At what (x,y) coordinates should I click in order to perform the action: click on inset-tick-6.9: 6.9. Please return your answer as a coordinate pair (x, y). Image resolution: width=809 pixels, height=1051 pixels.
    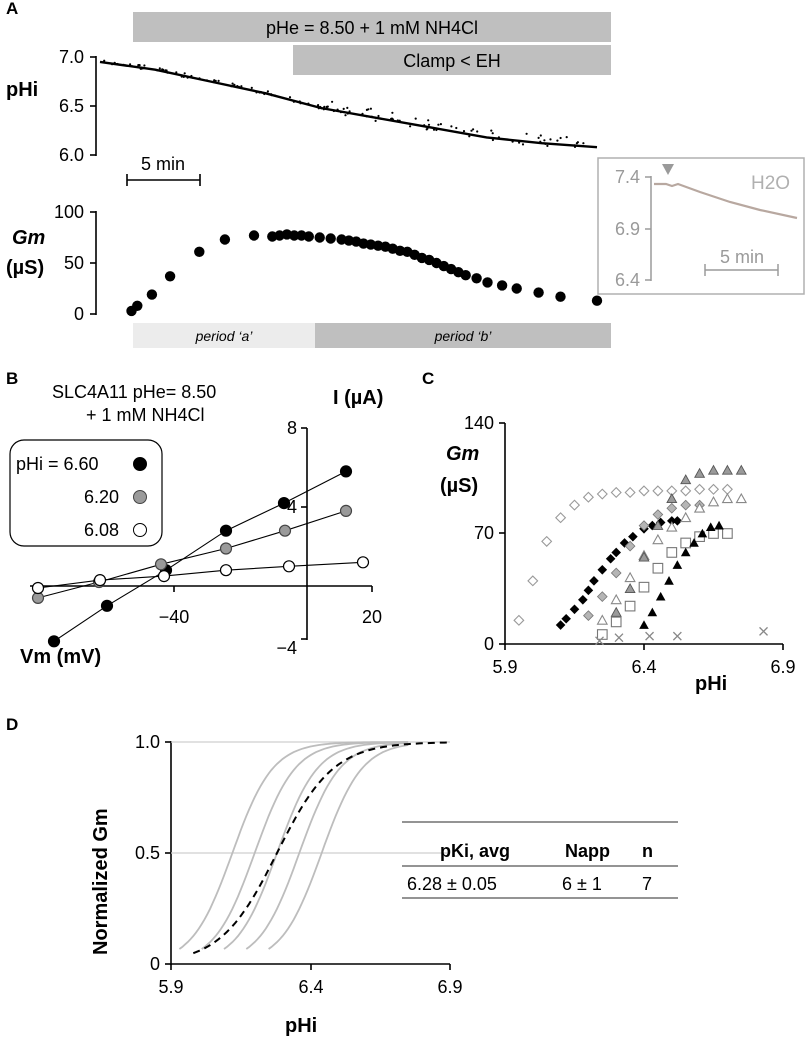
    Looking at the image, I should click on (627, 229).